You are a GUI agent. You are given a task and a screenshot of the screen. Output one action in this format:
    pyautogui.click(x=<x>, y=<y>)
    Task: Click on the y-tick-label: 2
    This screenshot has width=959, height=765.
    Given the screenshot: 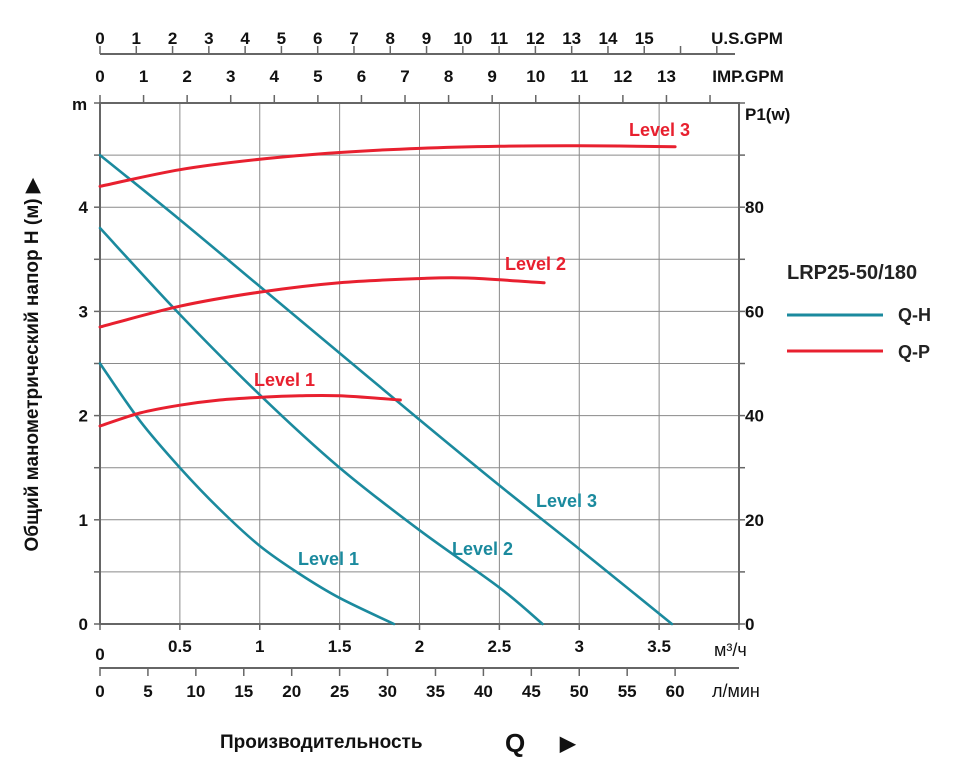 What is the action you would take?
    pyautogui.click(x=83, y=416)
    